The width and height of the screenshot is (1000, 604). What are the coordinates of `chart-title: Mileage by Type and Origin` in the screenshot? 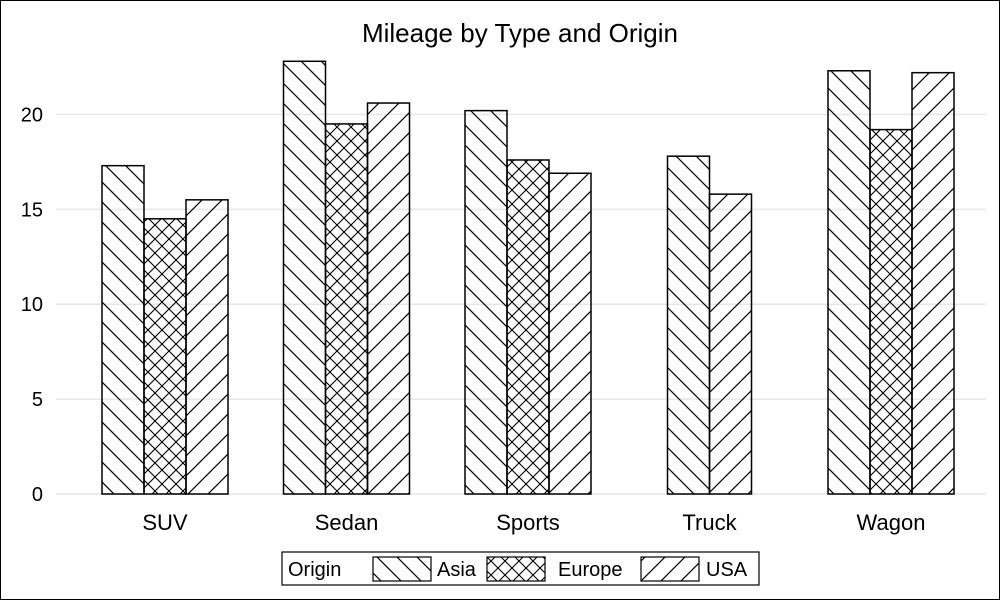 It's located at (520, 33).